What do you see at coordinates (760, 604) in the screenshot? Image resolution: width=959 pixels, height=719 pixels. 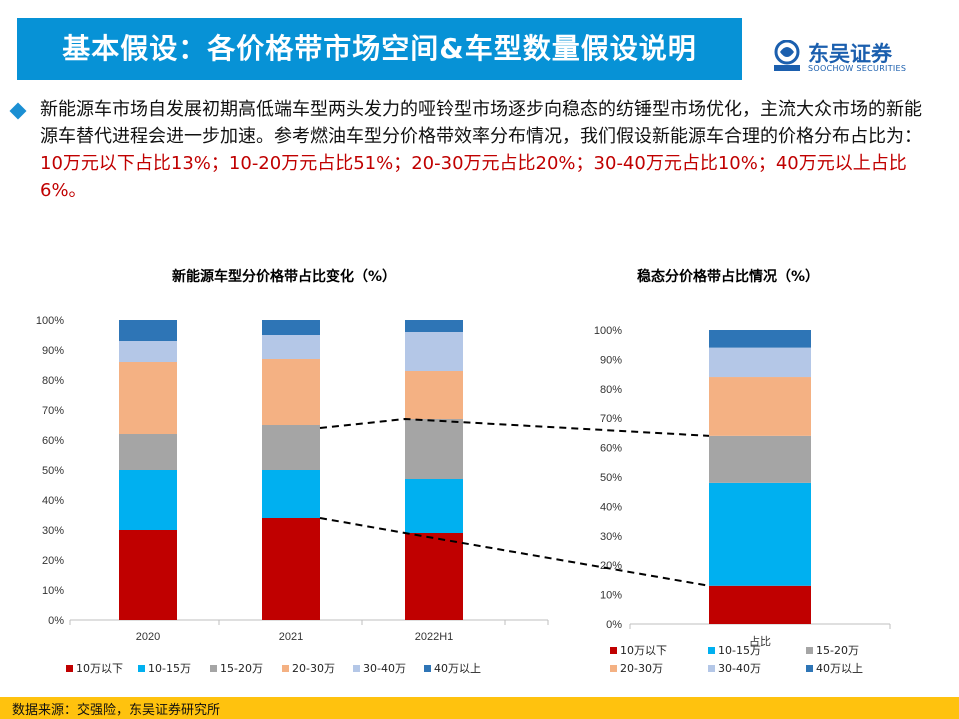 I see `right-bar-占比-10万以下` at bounding box center [760, 604].